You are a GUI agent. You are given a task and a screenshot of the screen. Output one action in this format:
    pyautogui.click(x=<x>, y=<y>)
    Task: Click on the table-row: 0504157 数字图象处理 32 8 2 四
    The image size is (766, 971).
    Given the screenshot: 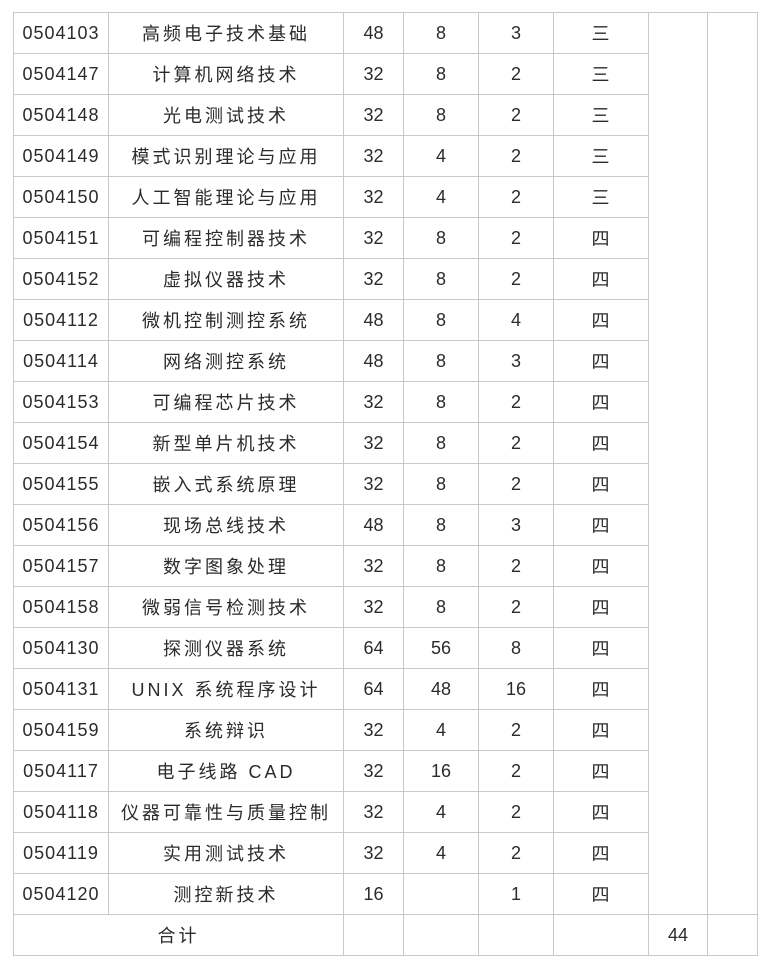 What is the action you would take?
    pyautogui.click(x=385, y=566)
    